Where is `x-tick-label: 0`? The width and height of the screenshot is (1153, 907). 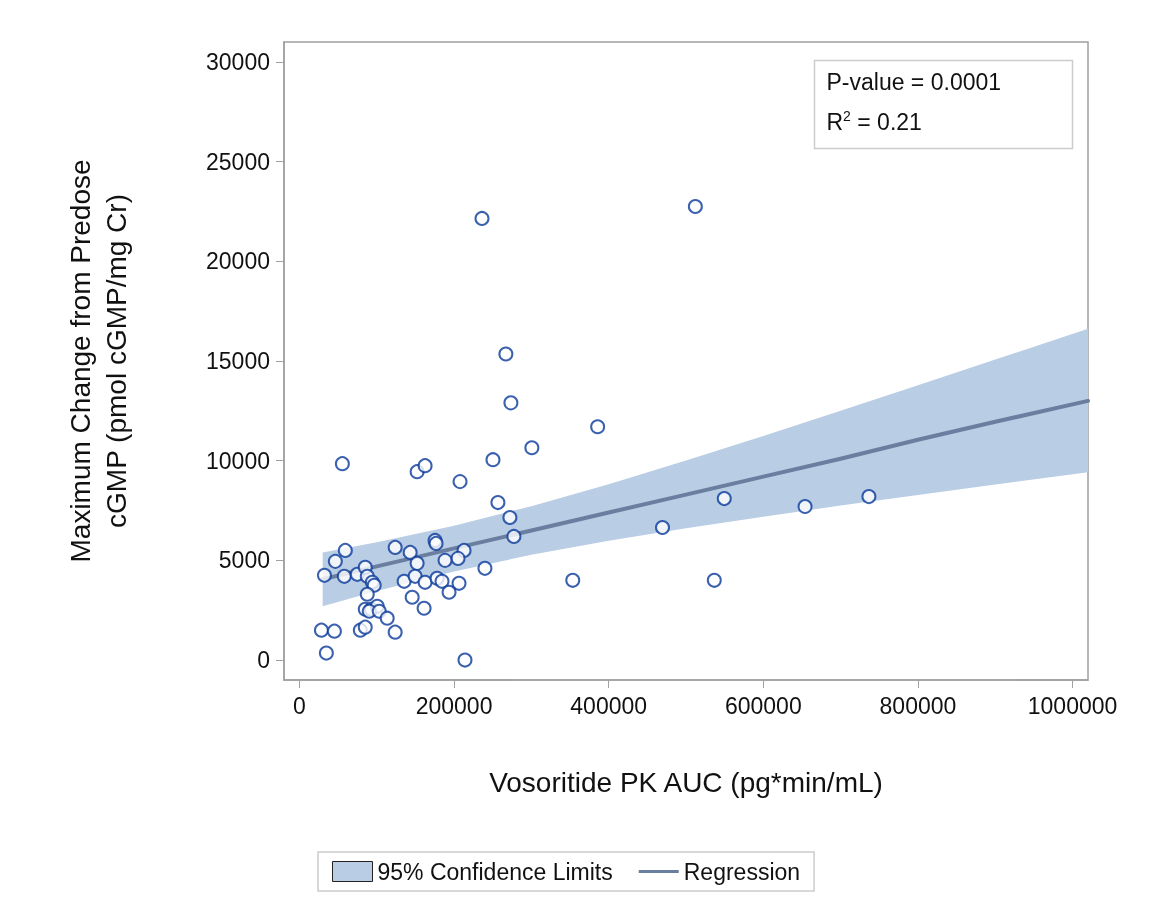 x-tick-label: 0 is located at coordinates (299, 705).